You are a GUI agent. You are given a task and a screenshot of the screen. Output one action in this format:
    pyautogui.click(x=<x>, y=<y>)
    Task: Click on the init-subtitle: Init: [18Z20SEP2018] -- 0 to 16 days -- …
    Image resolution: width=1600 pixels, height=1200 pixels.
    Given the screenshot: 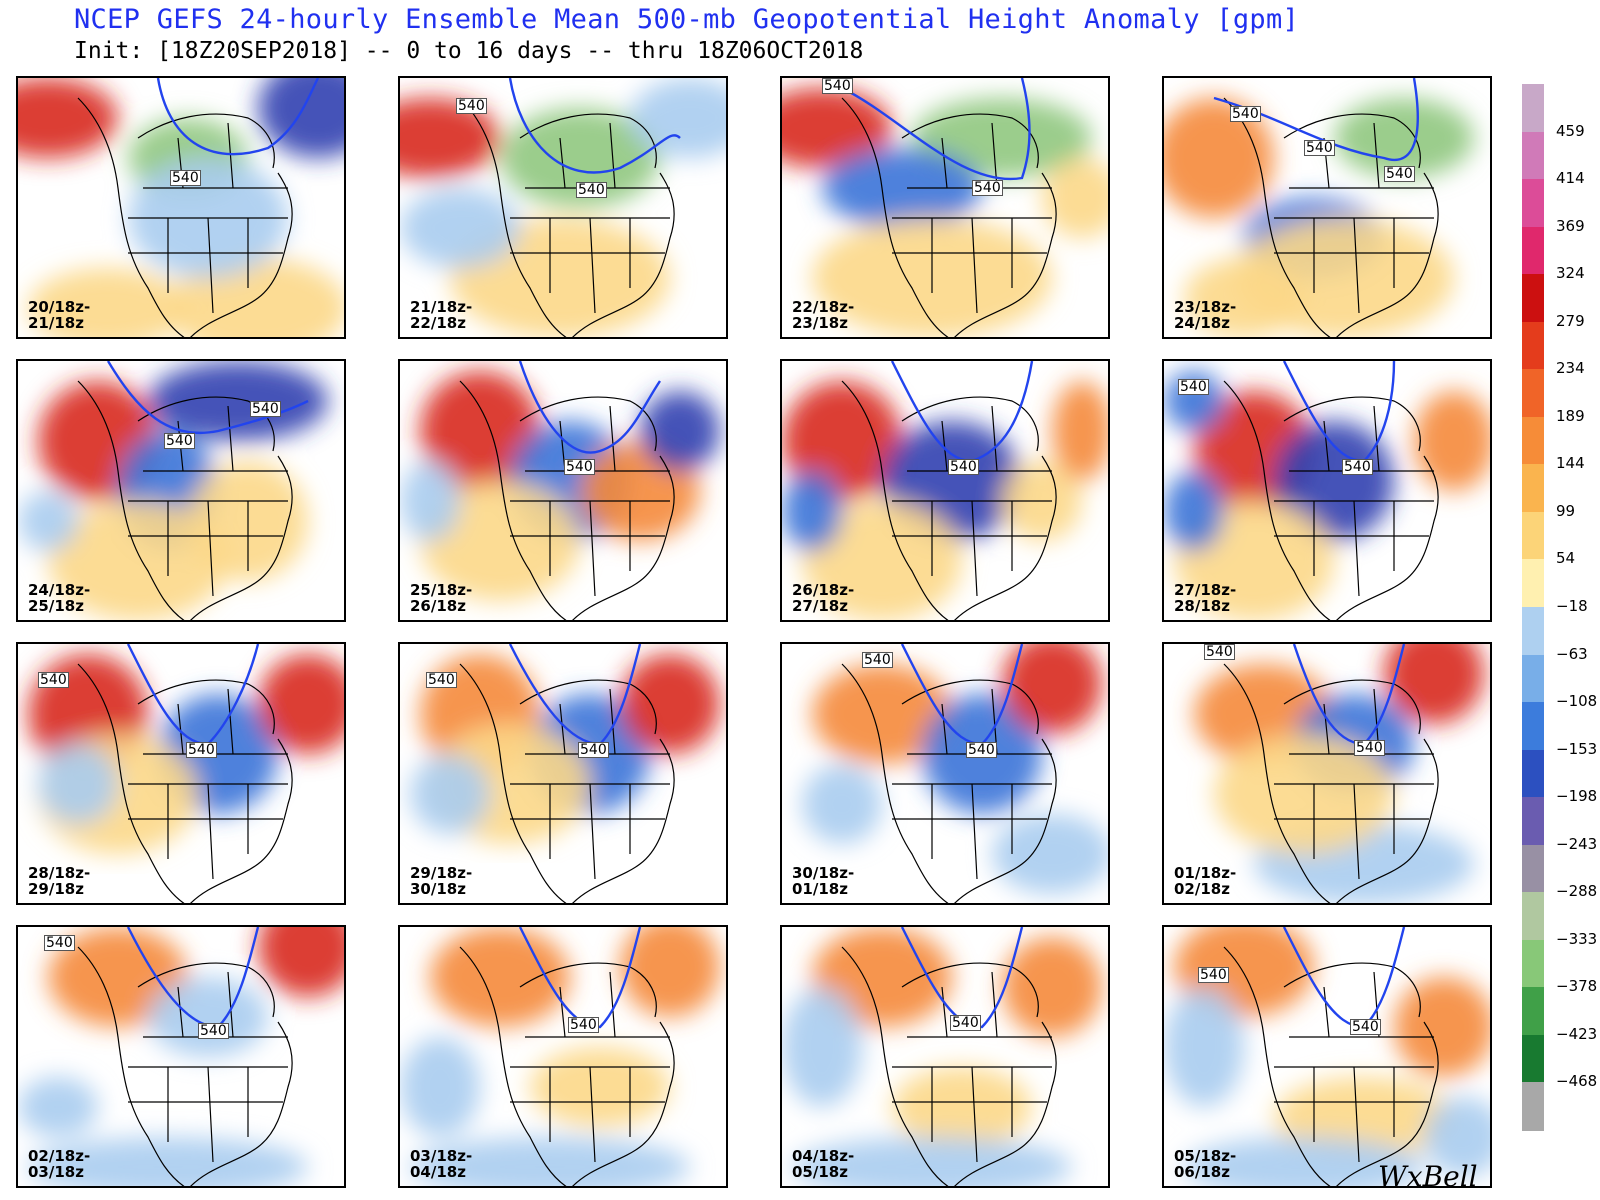 What is the action you would take?
    pyautogui.click(x=469, y=51)
    